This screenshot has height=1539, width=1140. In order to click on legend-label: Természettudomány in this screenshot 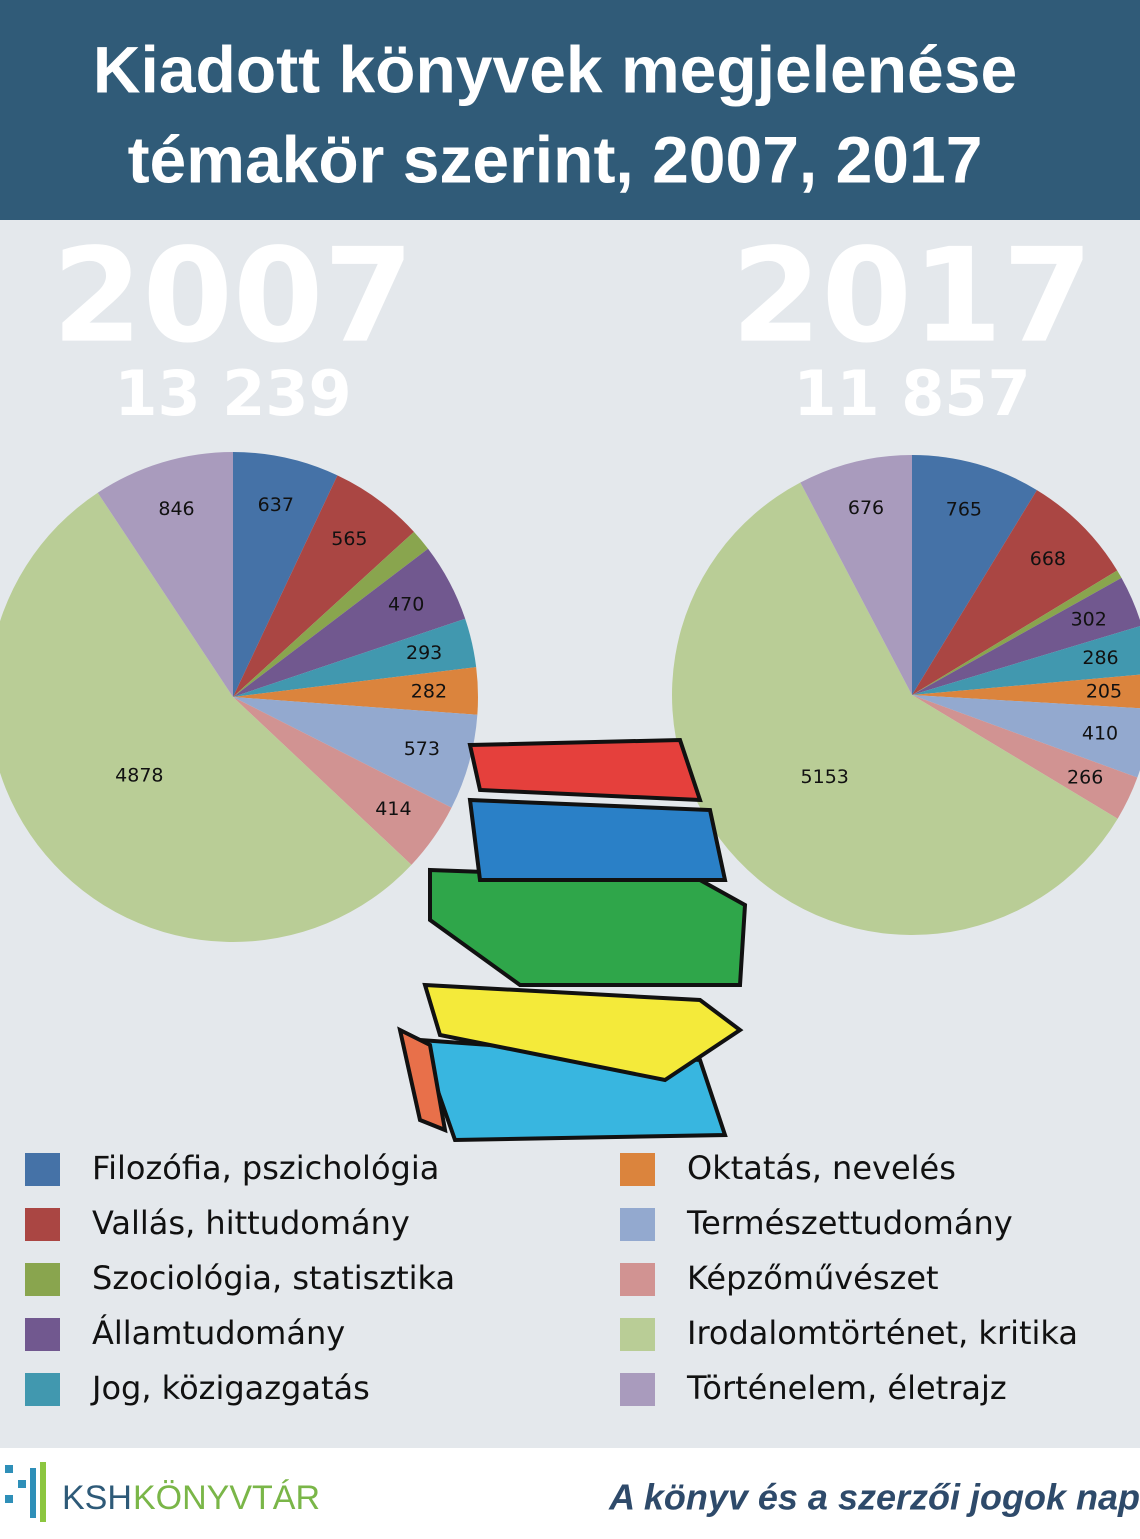, I will do `click(849, 1223)`.